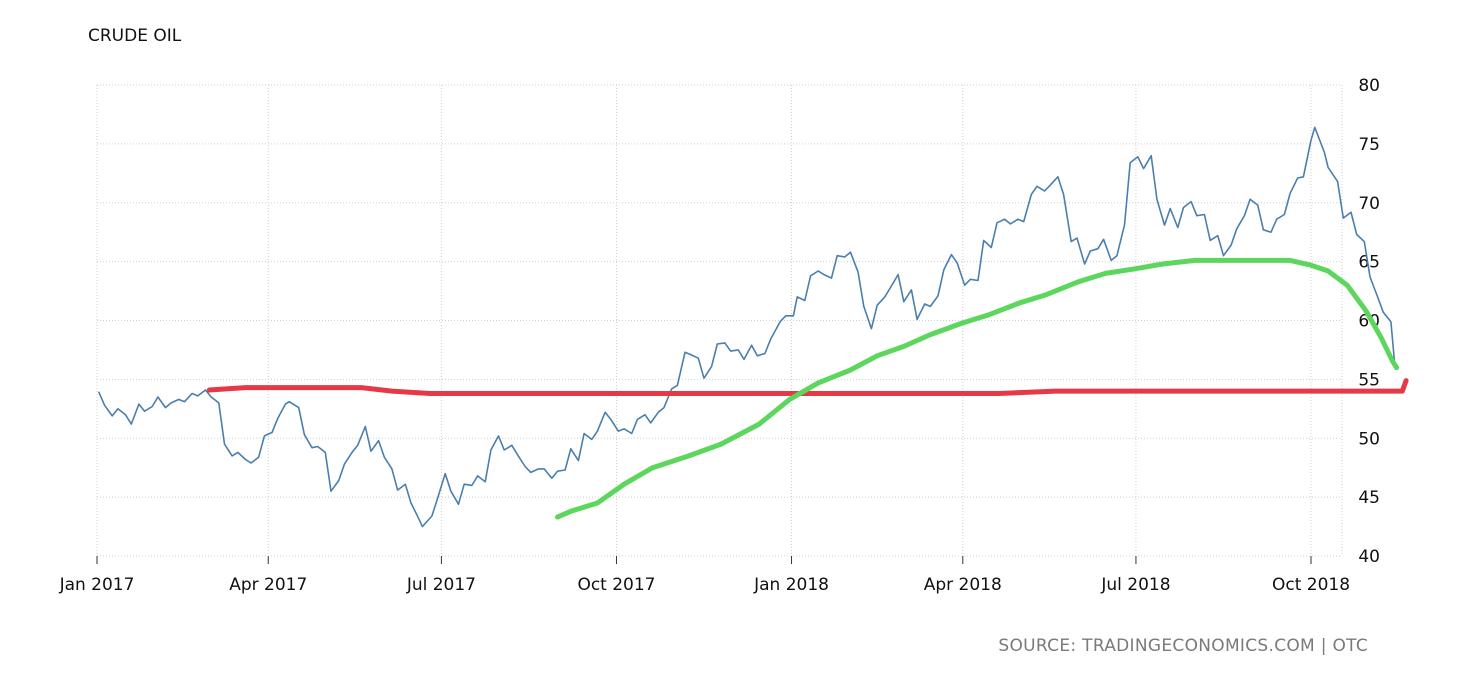 The width and height of the screenshot is (1460, 680). What do you see at coordinates (97, 585) in the screenshot?
I see `x-tick-label: Jan 2017` at bounding box center [97, 585].